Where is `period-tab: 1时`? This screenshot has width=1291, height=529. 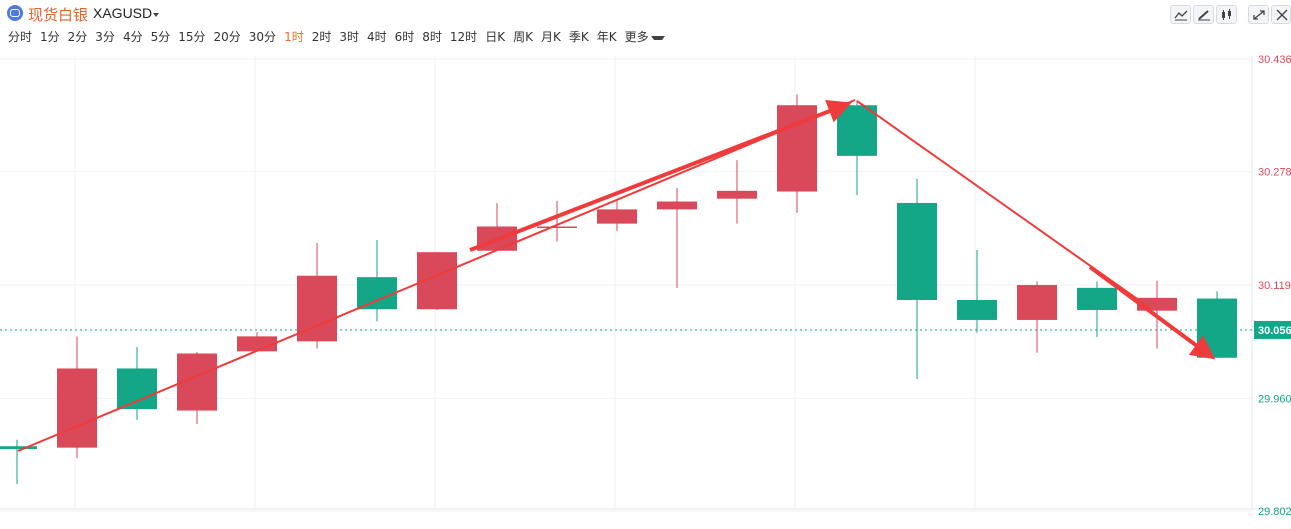
period-tab: 1时 is located at coordinates (294, 37).